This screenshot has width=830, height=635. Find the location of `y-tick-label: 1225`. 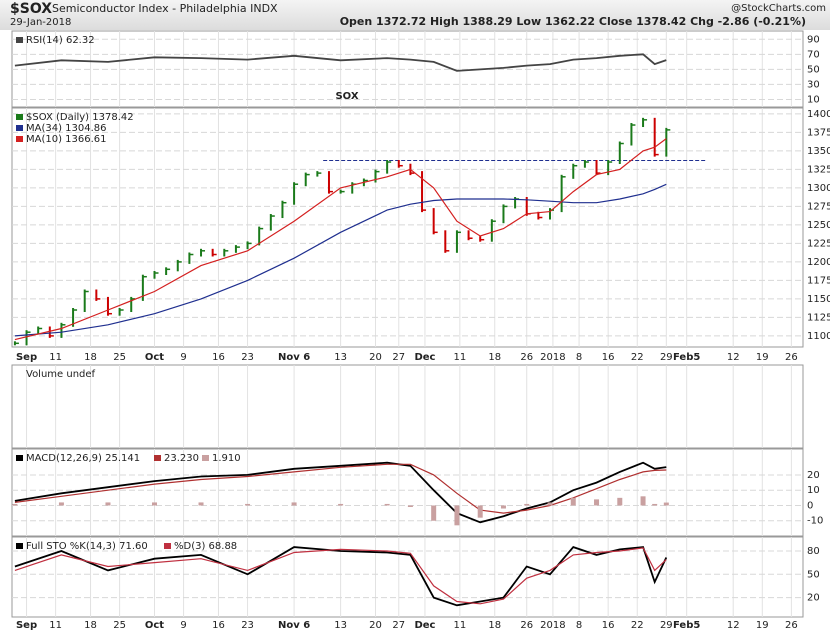

y-tick-label: 1225 is located at coordinates (818, 243).